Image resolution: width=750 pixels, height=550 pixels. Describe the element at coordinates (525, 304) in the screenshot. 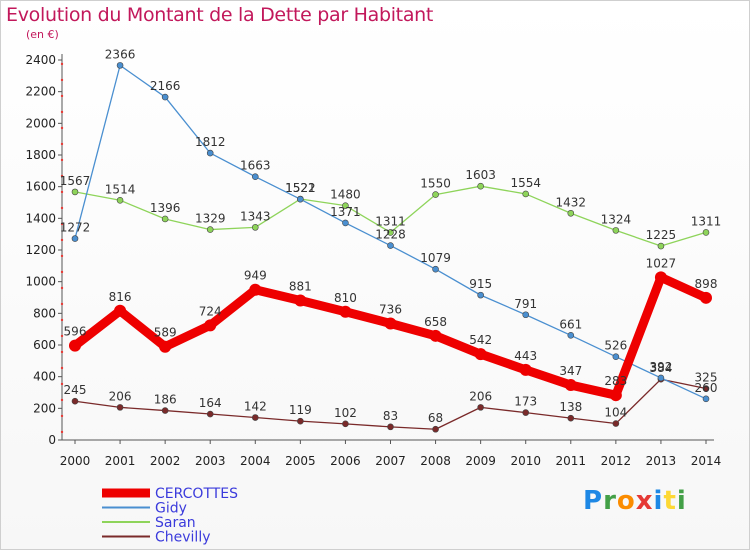

I see `data-label: 791` at that location.